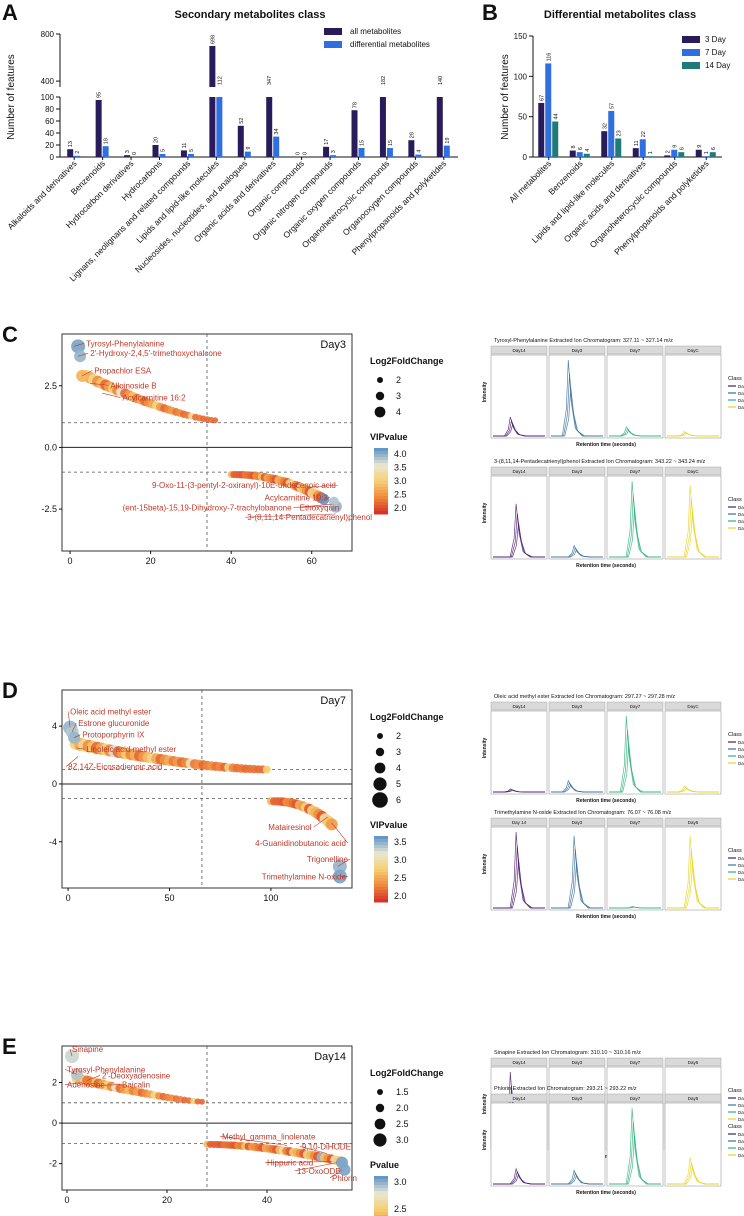 This screenshot has width=744, height=1216. I want to click on panel-letter-c: C, so click(10, 334).